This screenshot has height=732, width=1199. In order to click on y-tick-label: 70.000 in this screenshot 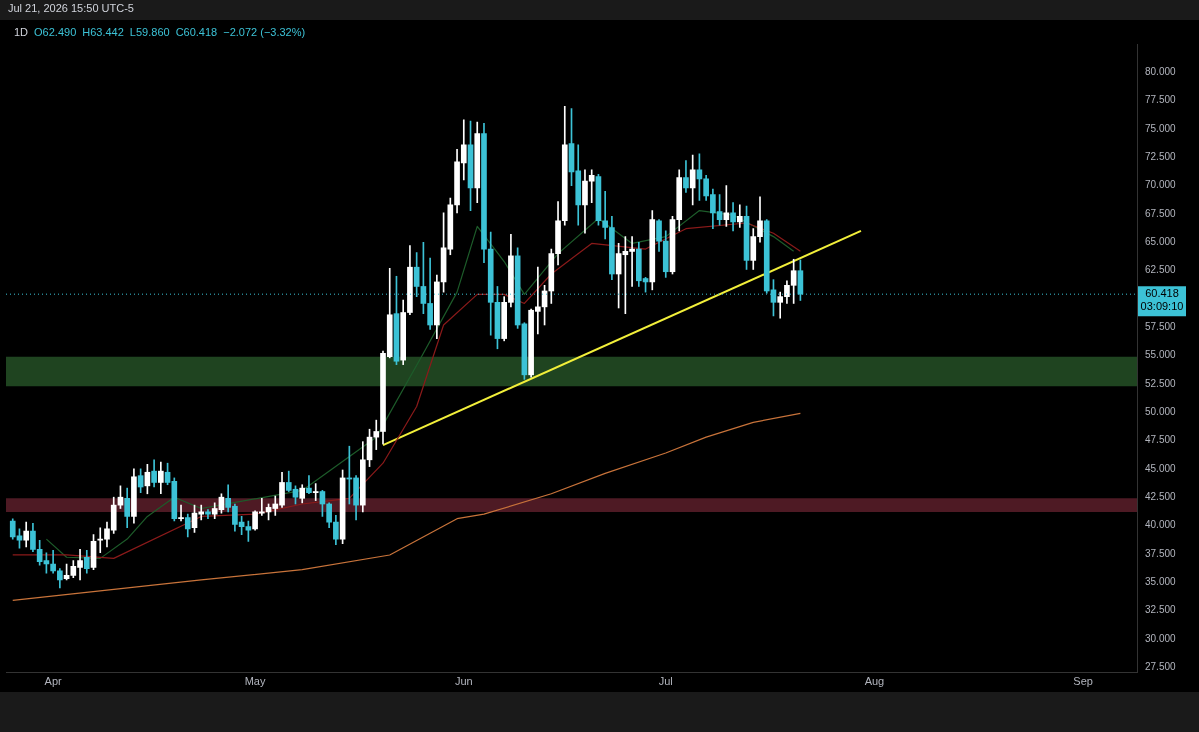, I will do `click(1161, 185)`.